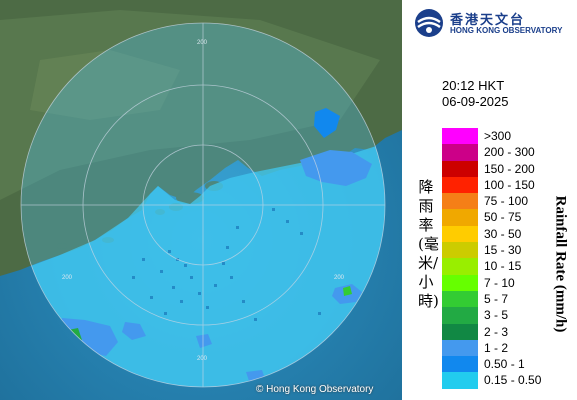  What do you see at coordinates (509, 152) in the screenshot?
I see `legend-range-label: 200 - 300` at bounding box center [509, 152].